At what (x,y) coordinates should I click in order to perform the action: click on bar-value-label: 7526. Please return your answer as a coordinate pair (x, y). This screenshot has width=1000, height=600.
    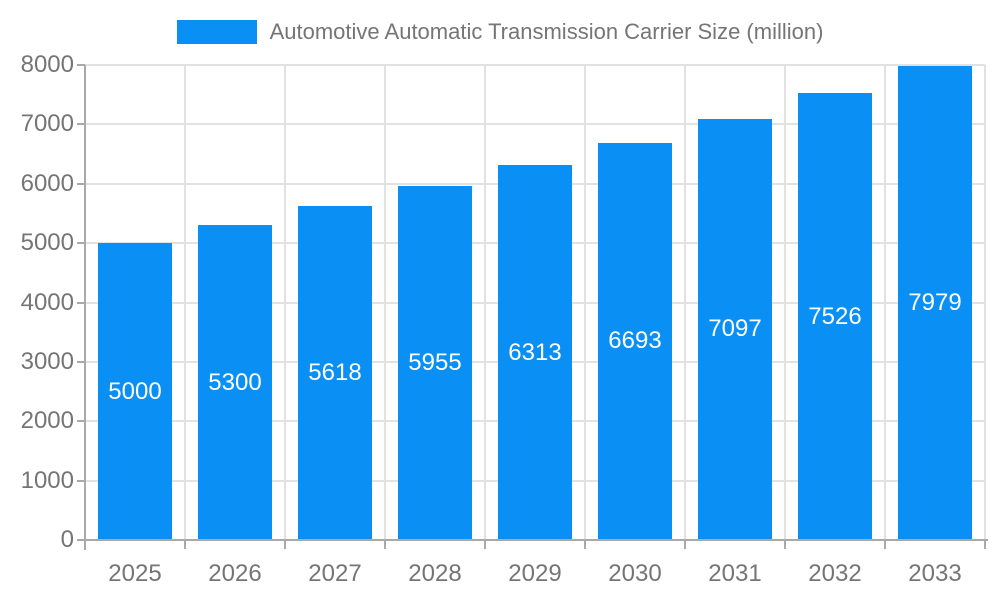
    Looking at the image, I should click on (835, 316).